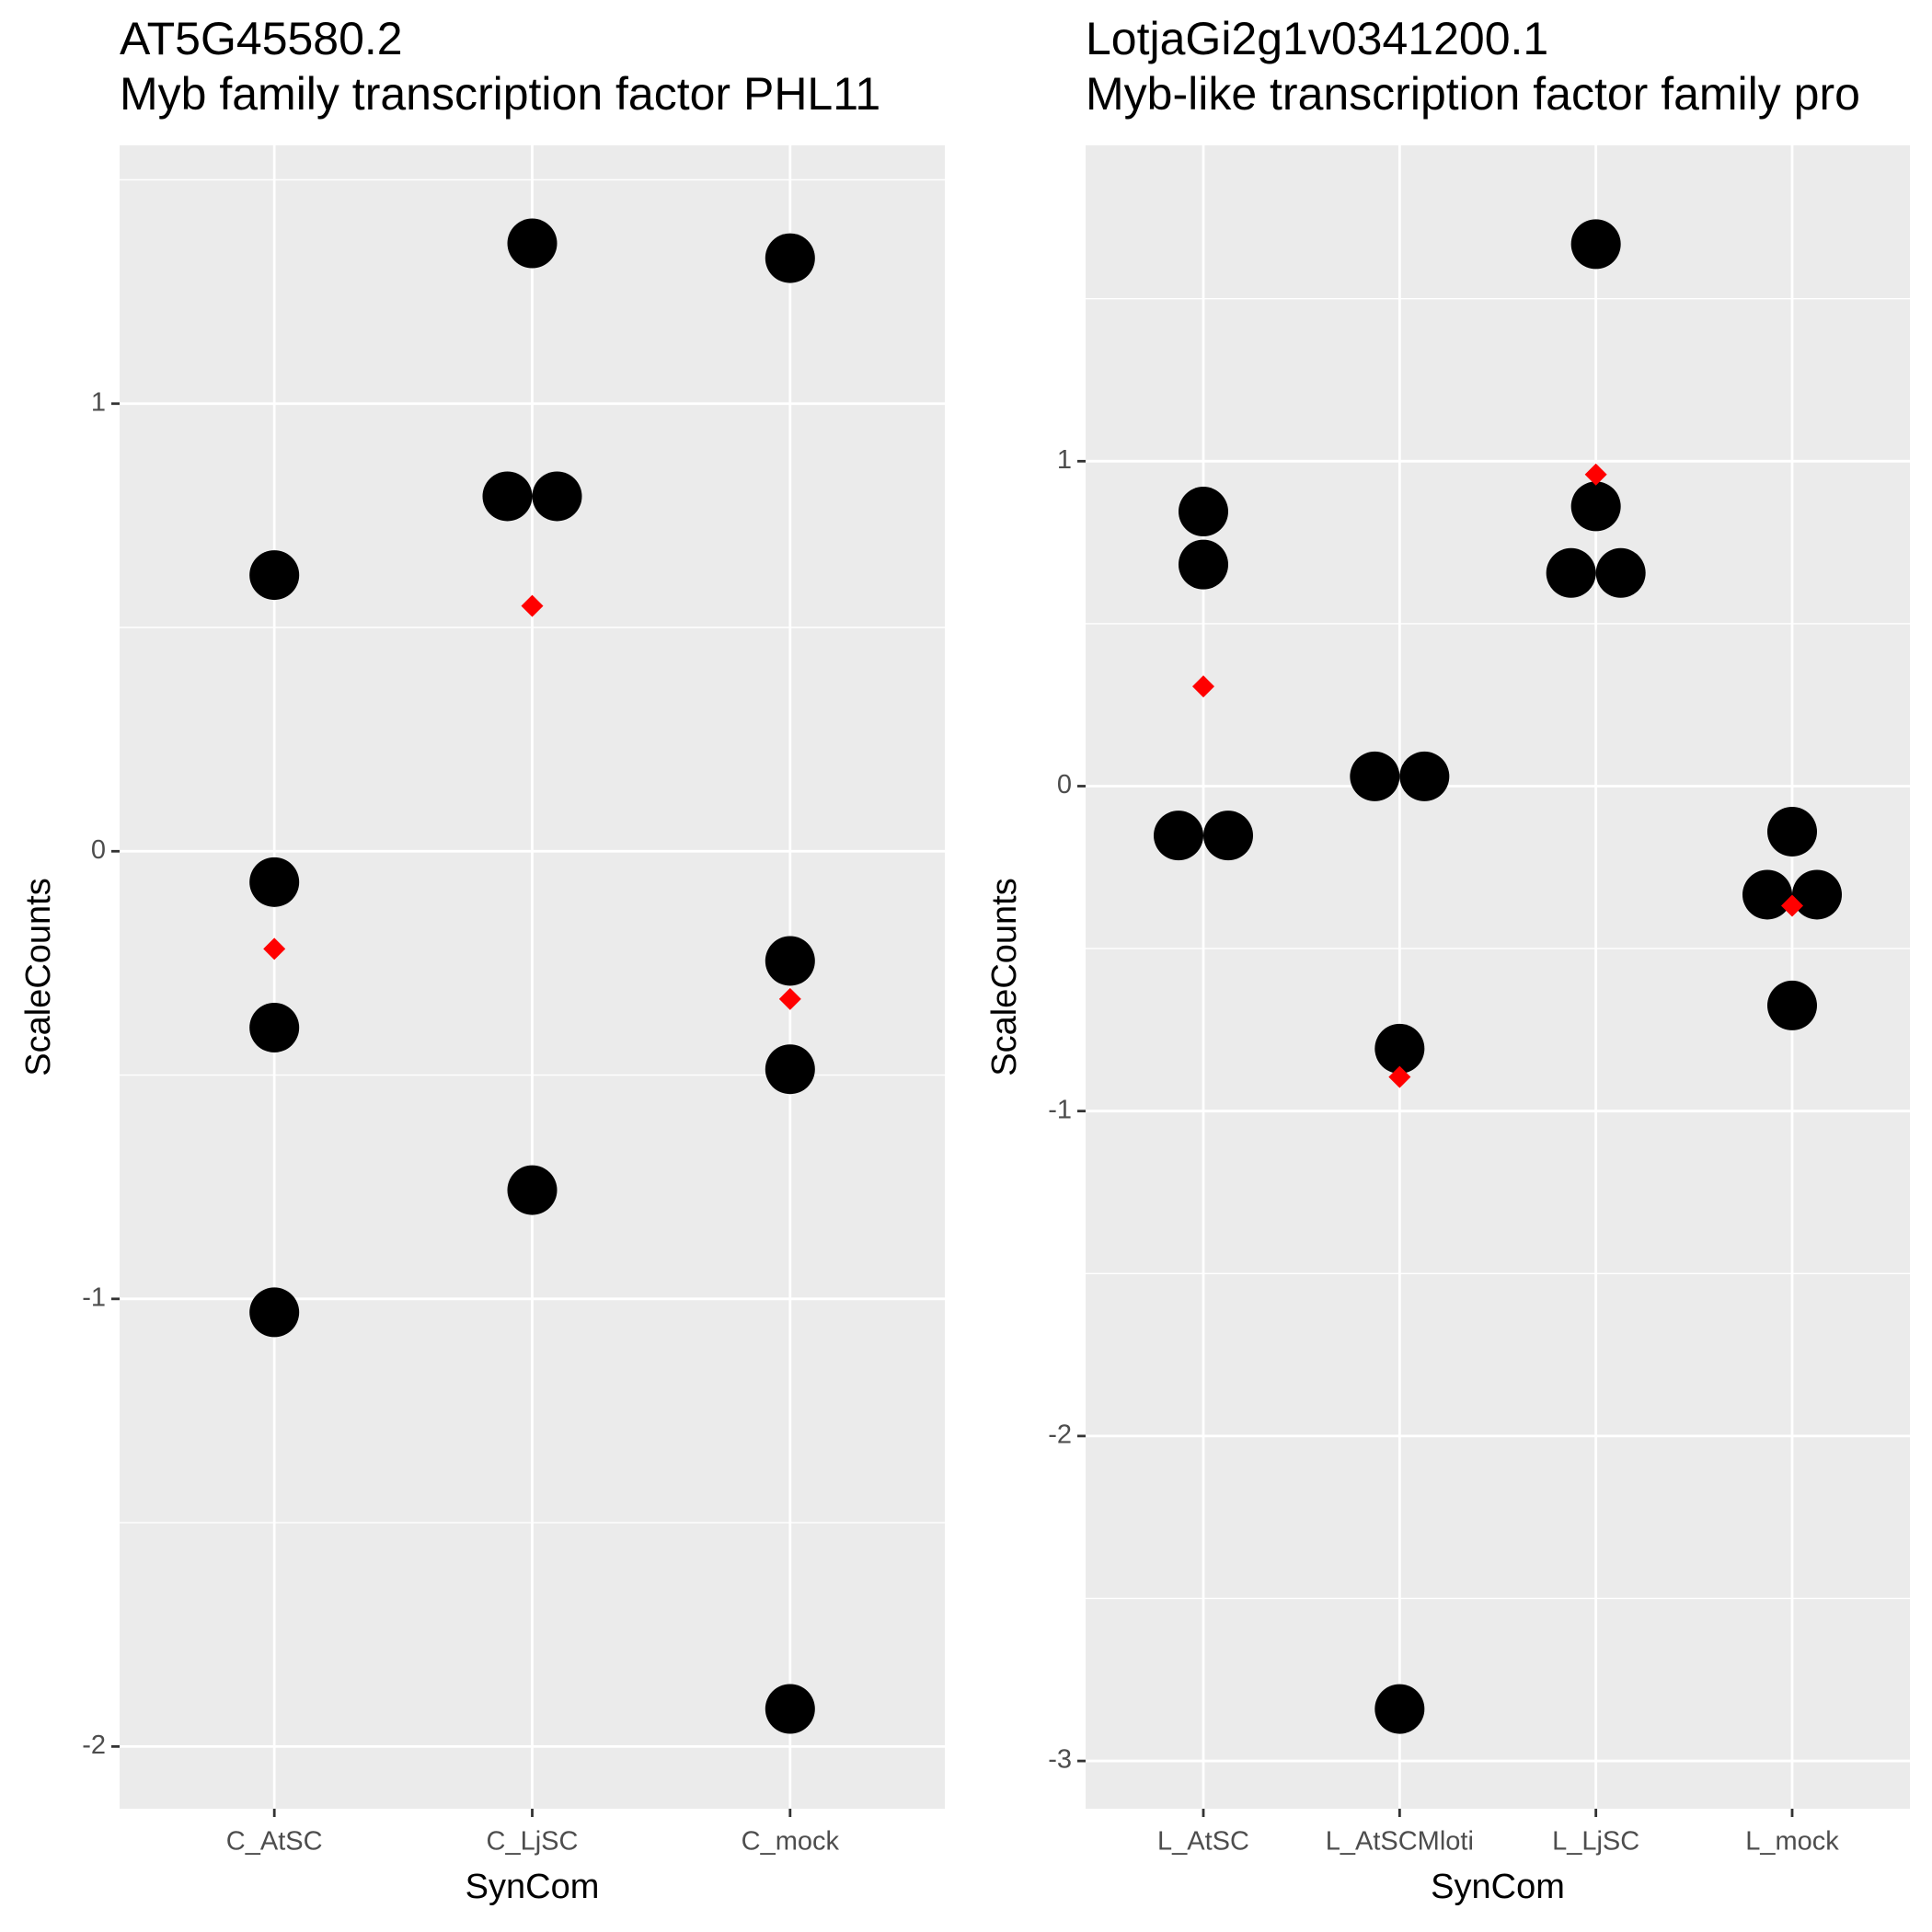 This screenshot has height=1932, width=1932. What do you see at coordinates (500, 94) in the screenshot?
I see `chart-title: Myb family transcription factor PHL11` at bounding box center [500, 94].